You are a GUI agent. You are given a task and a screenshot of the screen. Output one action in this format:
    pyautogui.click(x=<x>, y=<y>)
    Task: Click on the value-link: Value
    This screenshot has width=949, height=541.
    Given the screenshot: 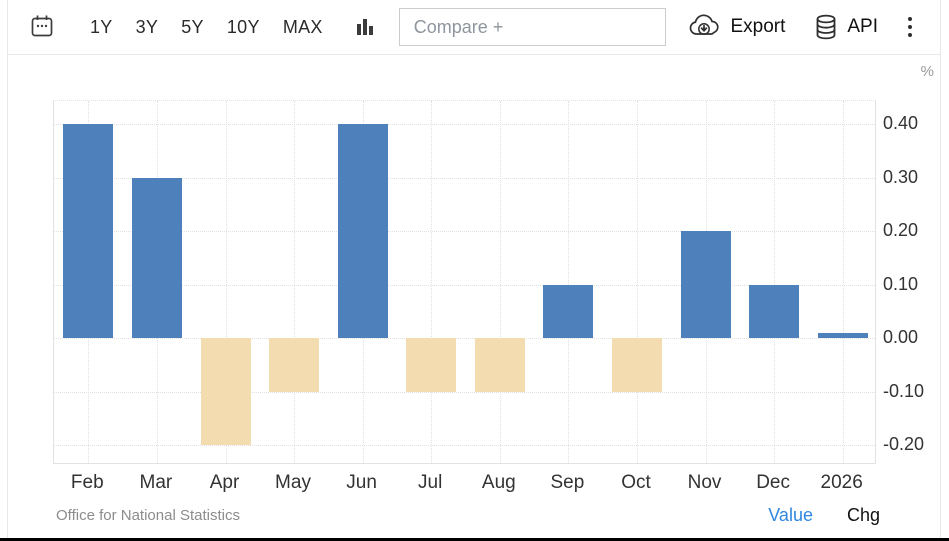 What is the action you would take?
    pyautogui.click(x=790, y=515)
    